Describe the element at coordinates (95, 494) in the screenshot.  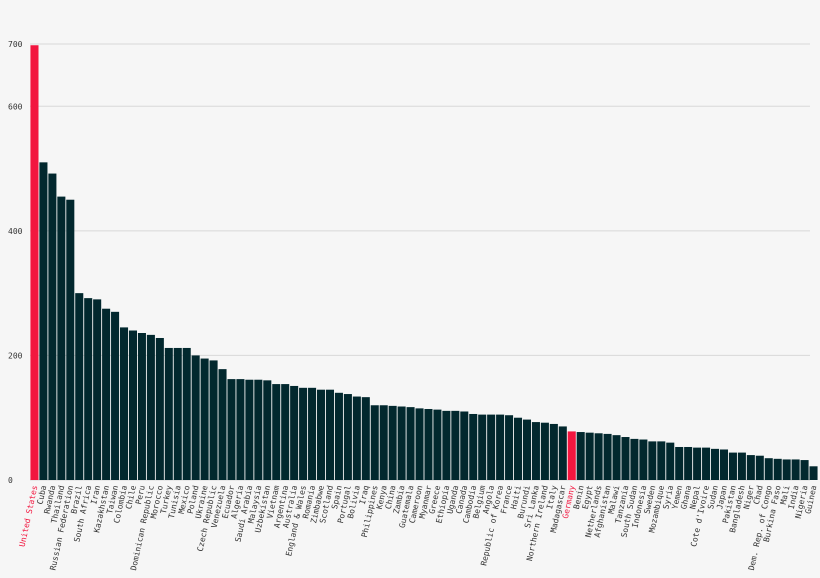
I see `x-tick-label: Iran` at that location.